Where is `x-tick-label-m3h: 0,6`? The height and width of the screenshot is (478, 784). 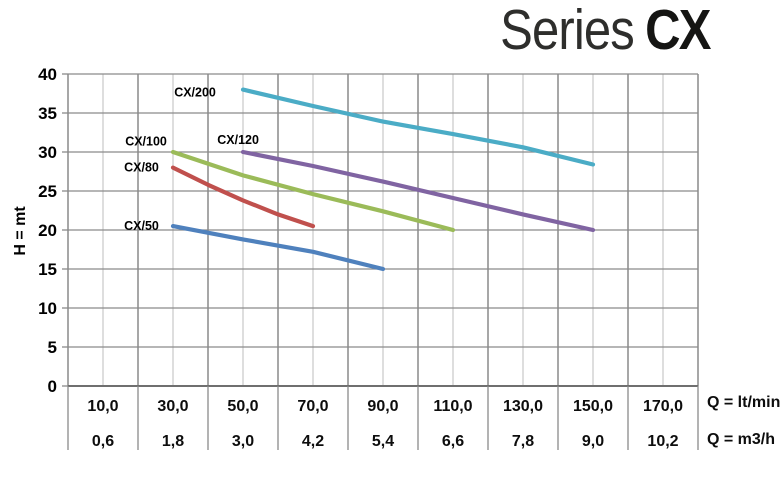
x-tick-label-m3h: 0,6 is located at coordinates (103, 441).